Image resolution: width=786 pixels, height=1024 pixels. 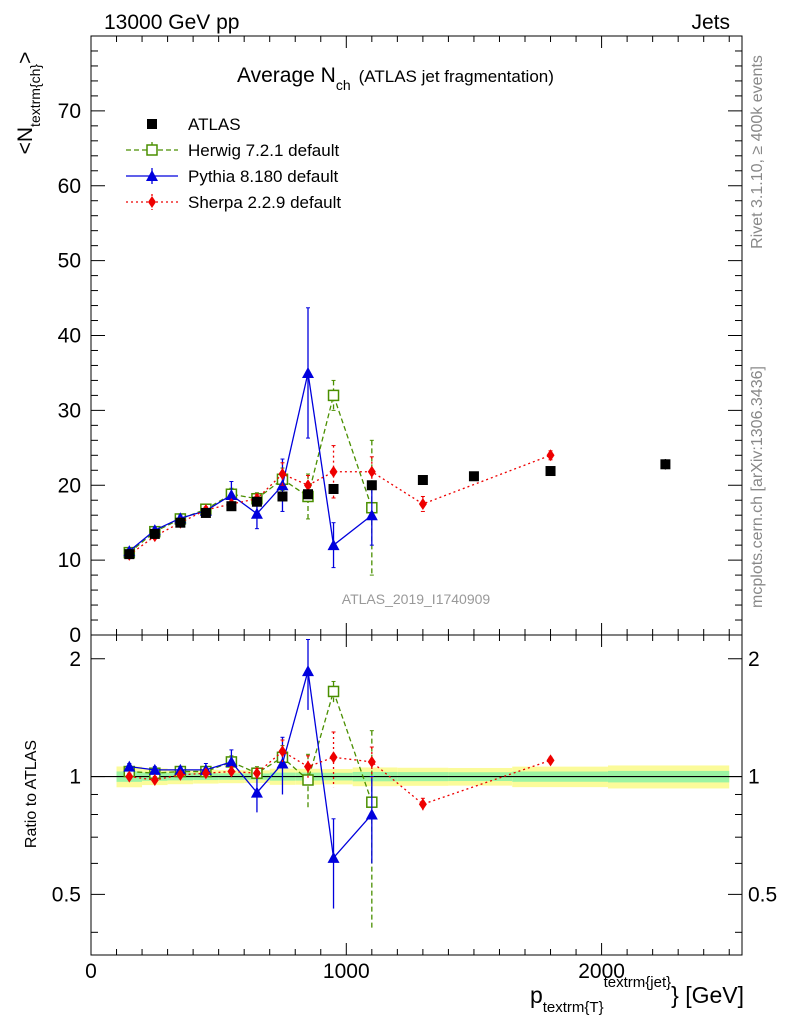 What do you see at coordinates (757, 487) in the screenshot?
I see `mcplots-label: mcplots.cern.ch [arXiv:1306.3436]` at bounding box center [757, 487].